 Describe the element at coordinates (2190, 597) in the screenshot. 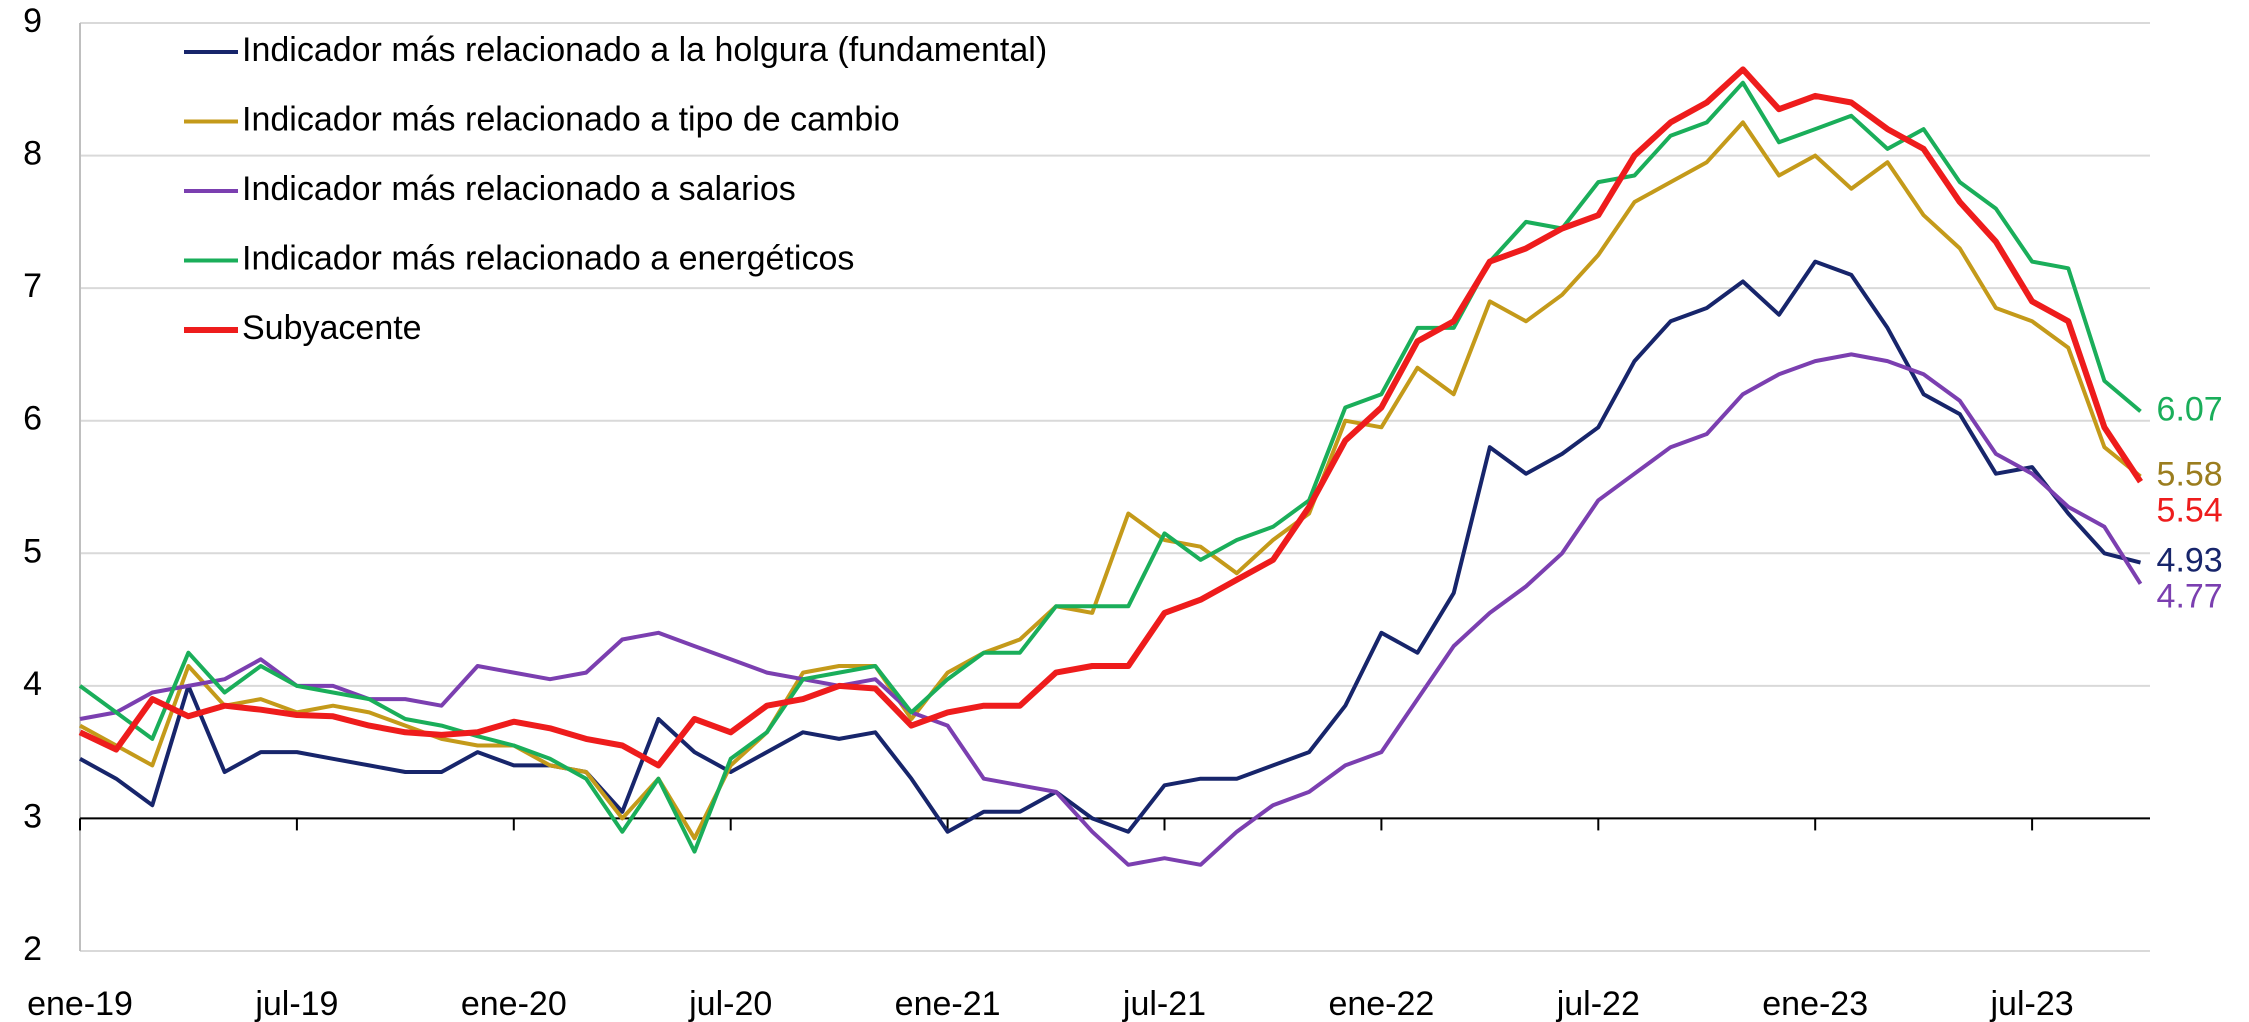

I see `end-label: 4.77` at that location.